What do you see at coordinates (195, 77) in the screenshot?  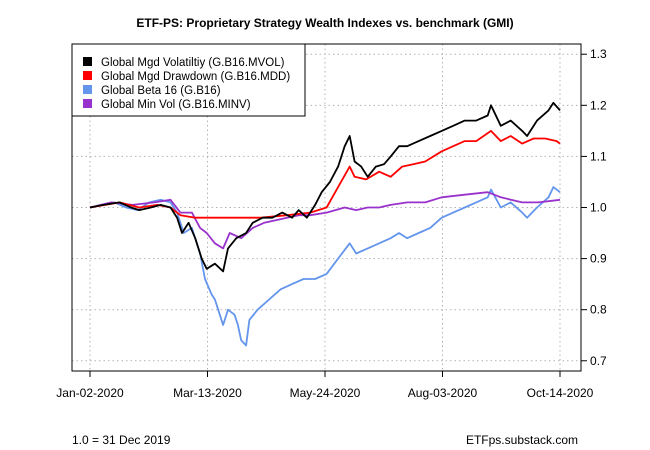 I see `legend-label: Global Mgd Drawdown (G.B16.MDD)` at bounding box center [195, 77].